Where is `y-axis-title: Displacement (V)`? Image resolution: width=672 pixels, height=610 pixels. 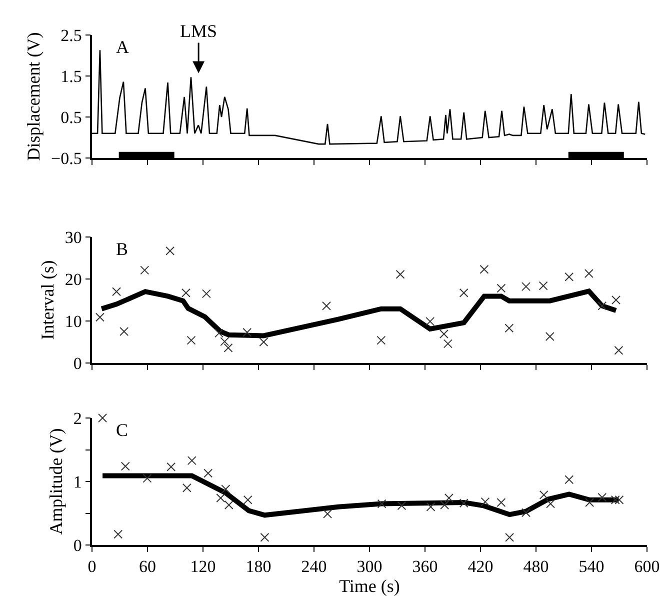
y-axis-title: Displacement (V) is located at coordinates (34, 96).